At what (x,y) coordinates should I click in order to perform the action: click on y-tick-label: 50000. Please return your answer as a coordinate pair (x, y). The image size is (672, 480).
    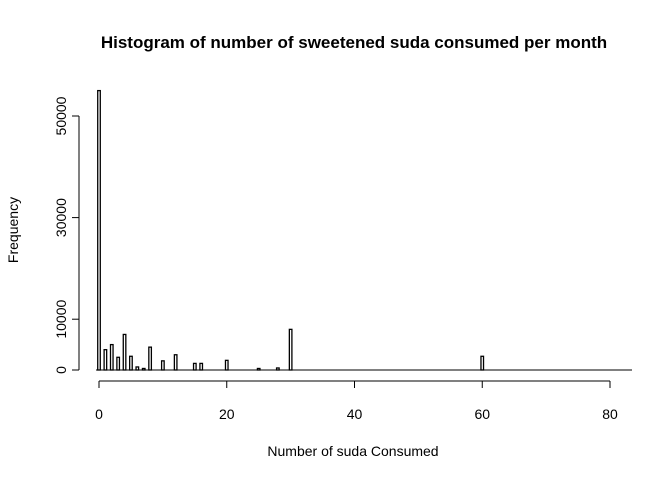
    Looking at the image, I should click on (61, 115).